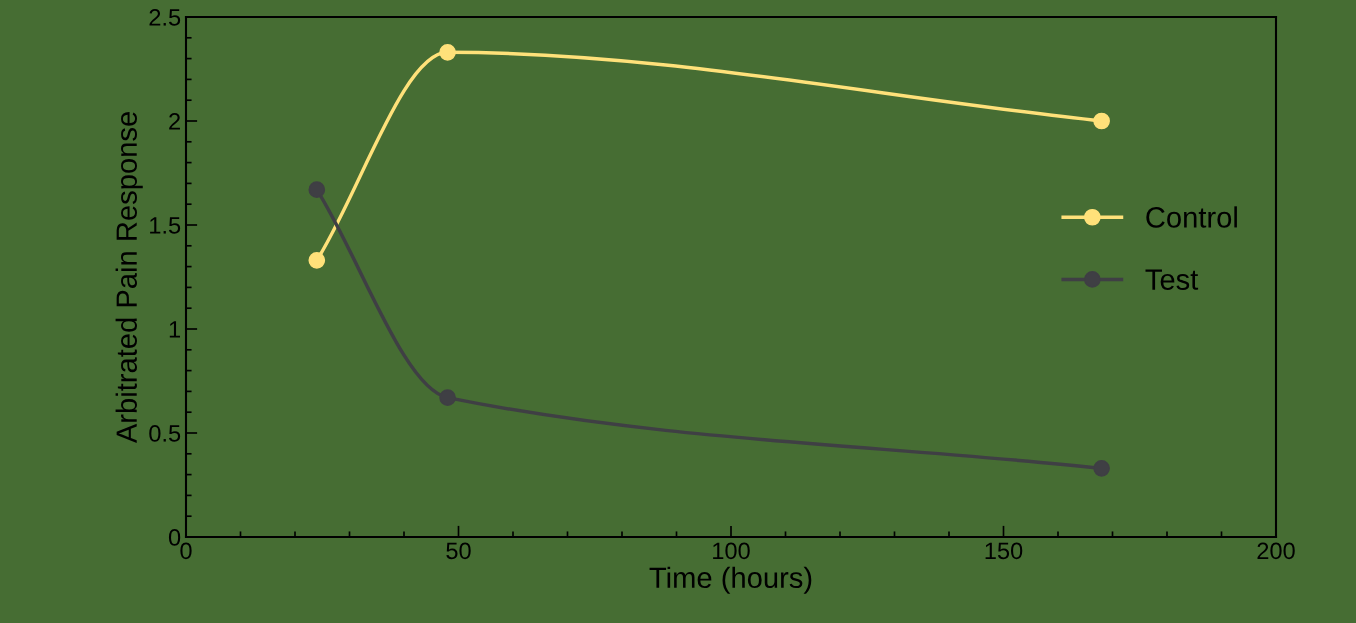 Image resolution: width=1356 pixels, height=623 pixels. I want to click on x-tick-label: 150, so click(1004, 551).